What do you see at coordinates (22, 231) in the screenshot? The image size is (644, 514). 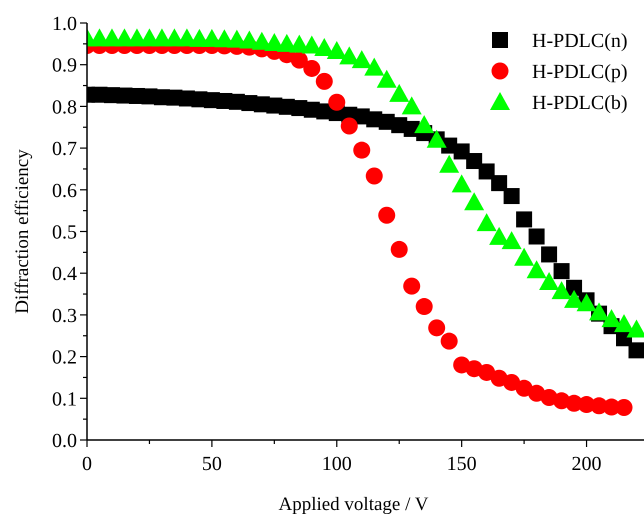 I see `y-axis-title: Diffraction efficiency` at bounding box center [22, 231].